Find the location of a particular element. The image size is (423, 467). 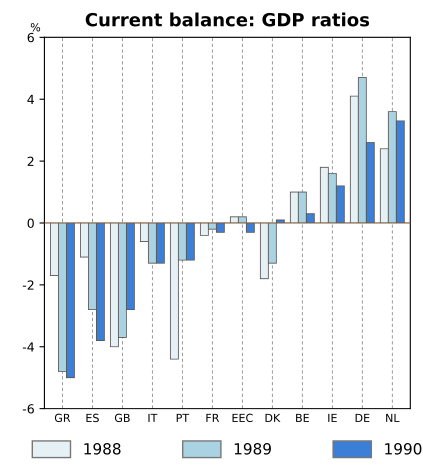

y-tick-label: -2 is located at coordinates (28, 285).